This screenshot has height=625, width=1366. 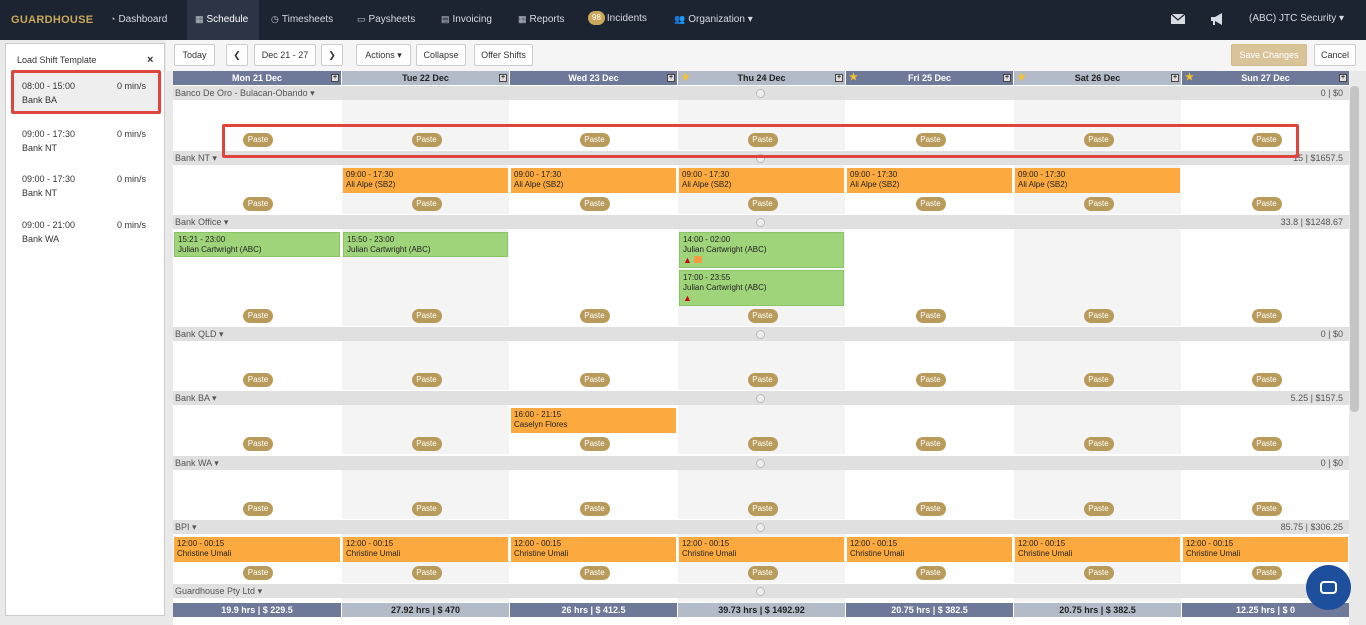 I want to click on site-row-header: Bank Office ▾ 33.8 | $1248.67, so click(x=761, y=222).